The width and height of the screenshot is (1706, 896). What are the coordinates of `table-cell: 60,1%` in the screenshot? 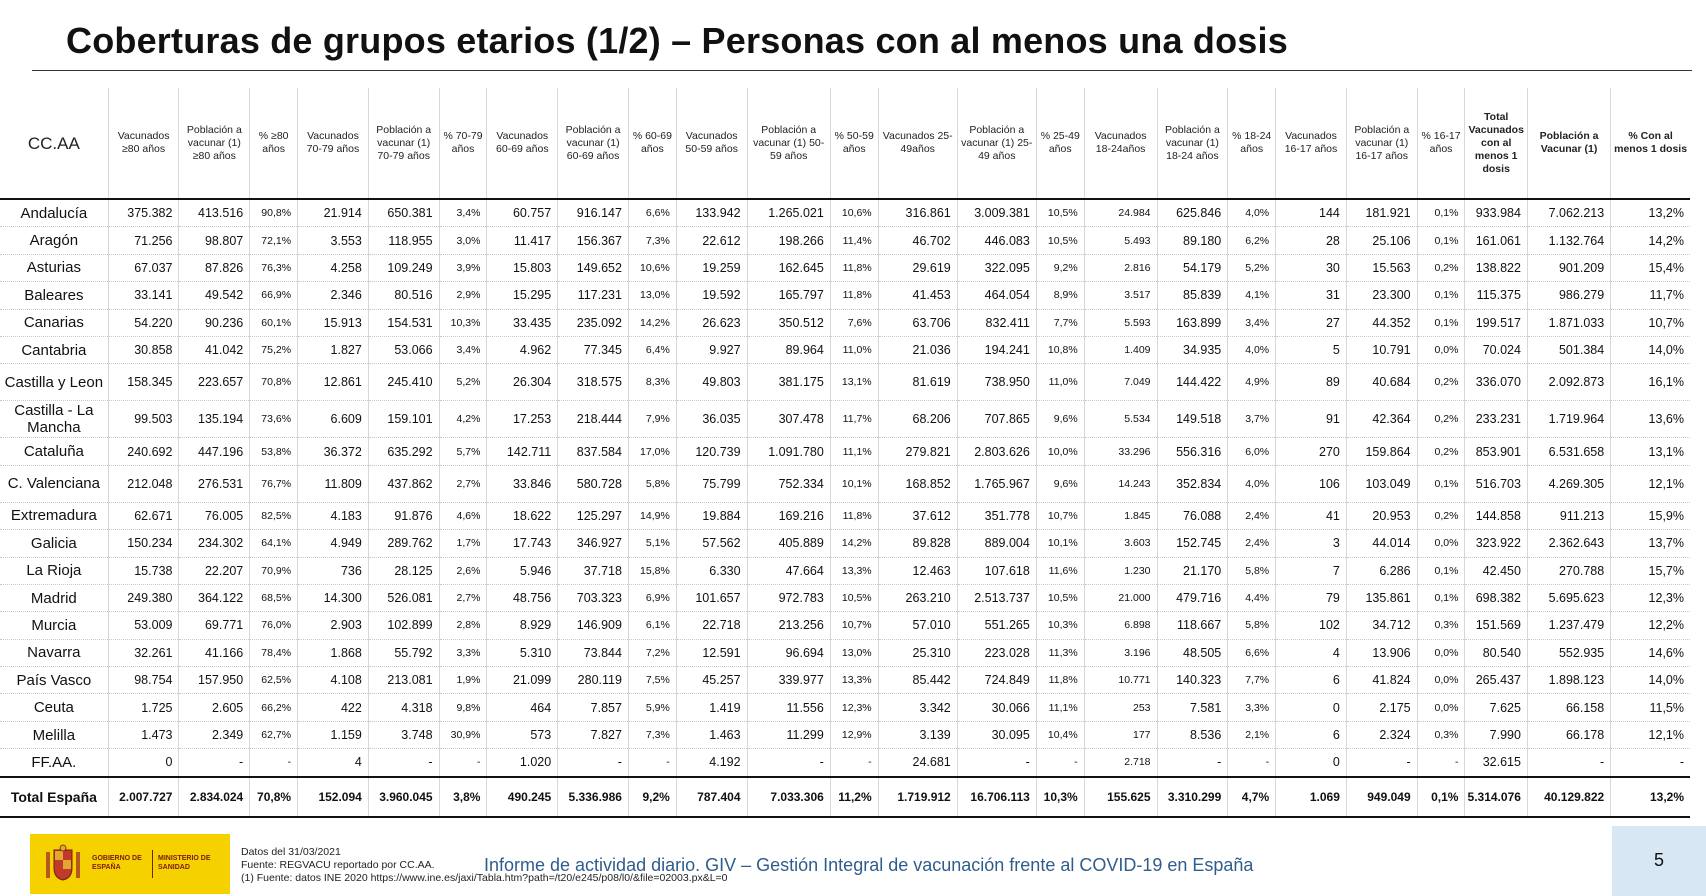 It's located at (273, 323).